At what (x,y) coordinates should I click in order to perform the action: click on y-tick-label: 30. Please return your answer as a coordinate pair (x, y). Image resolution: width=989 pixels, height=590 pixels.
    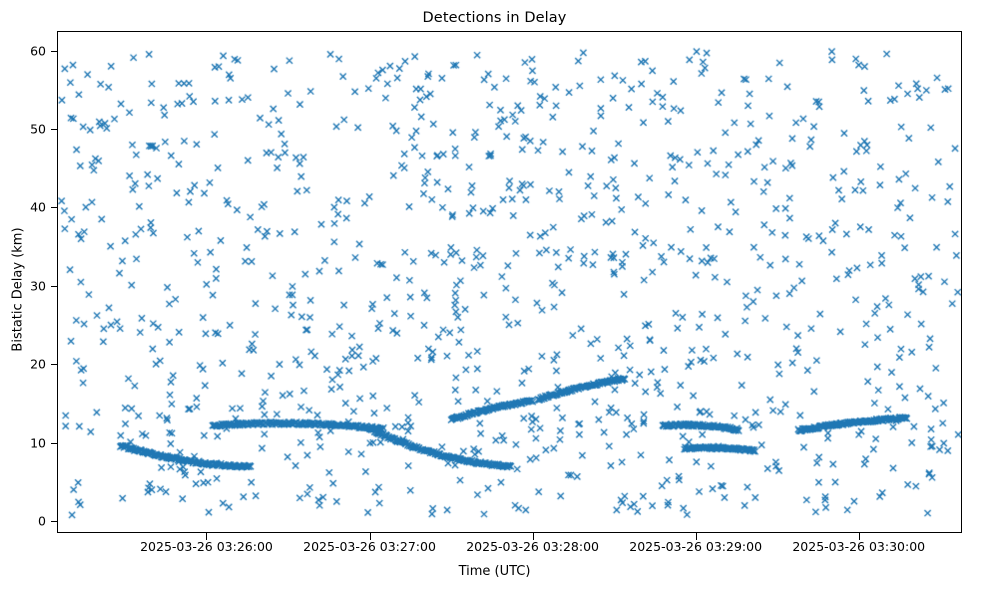
    Looking at the image, I should click on (38, 286).